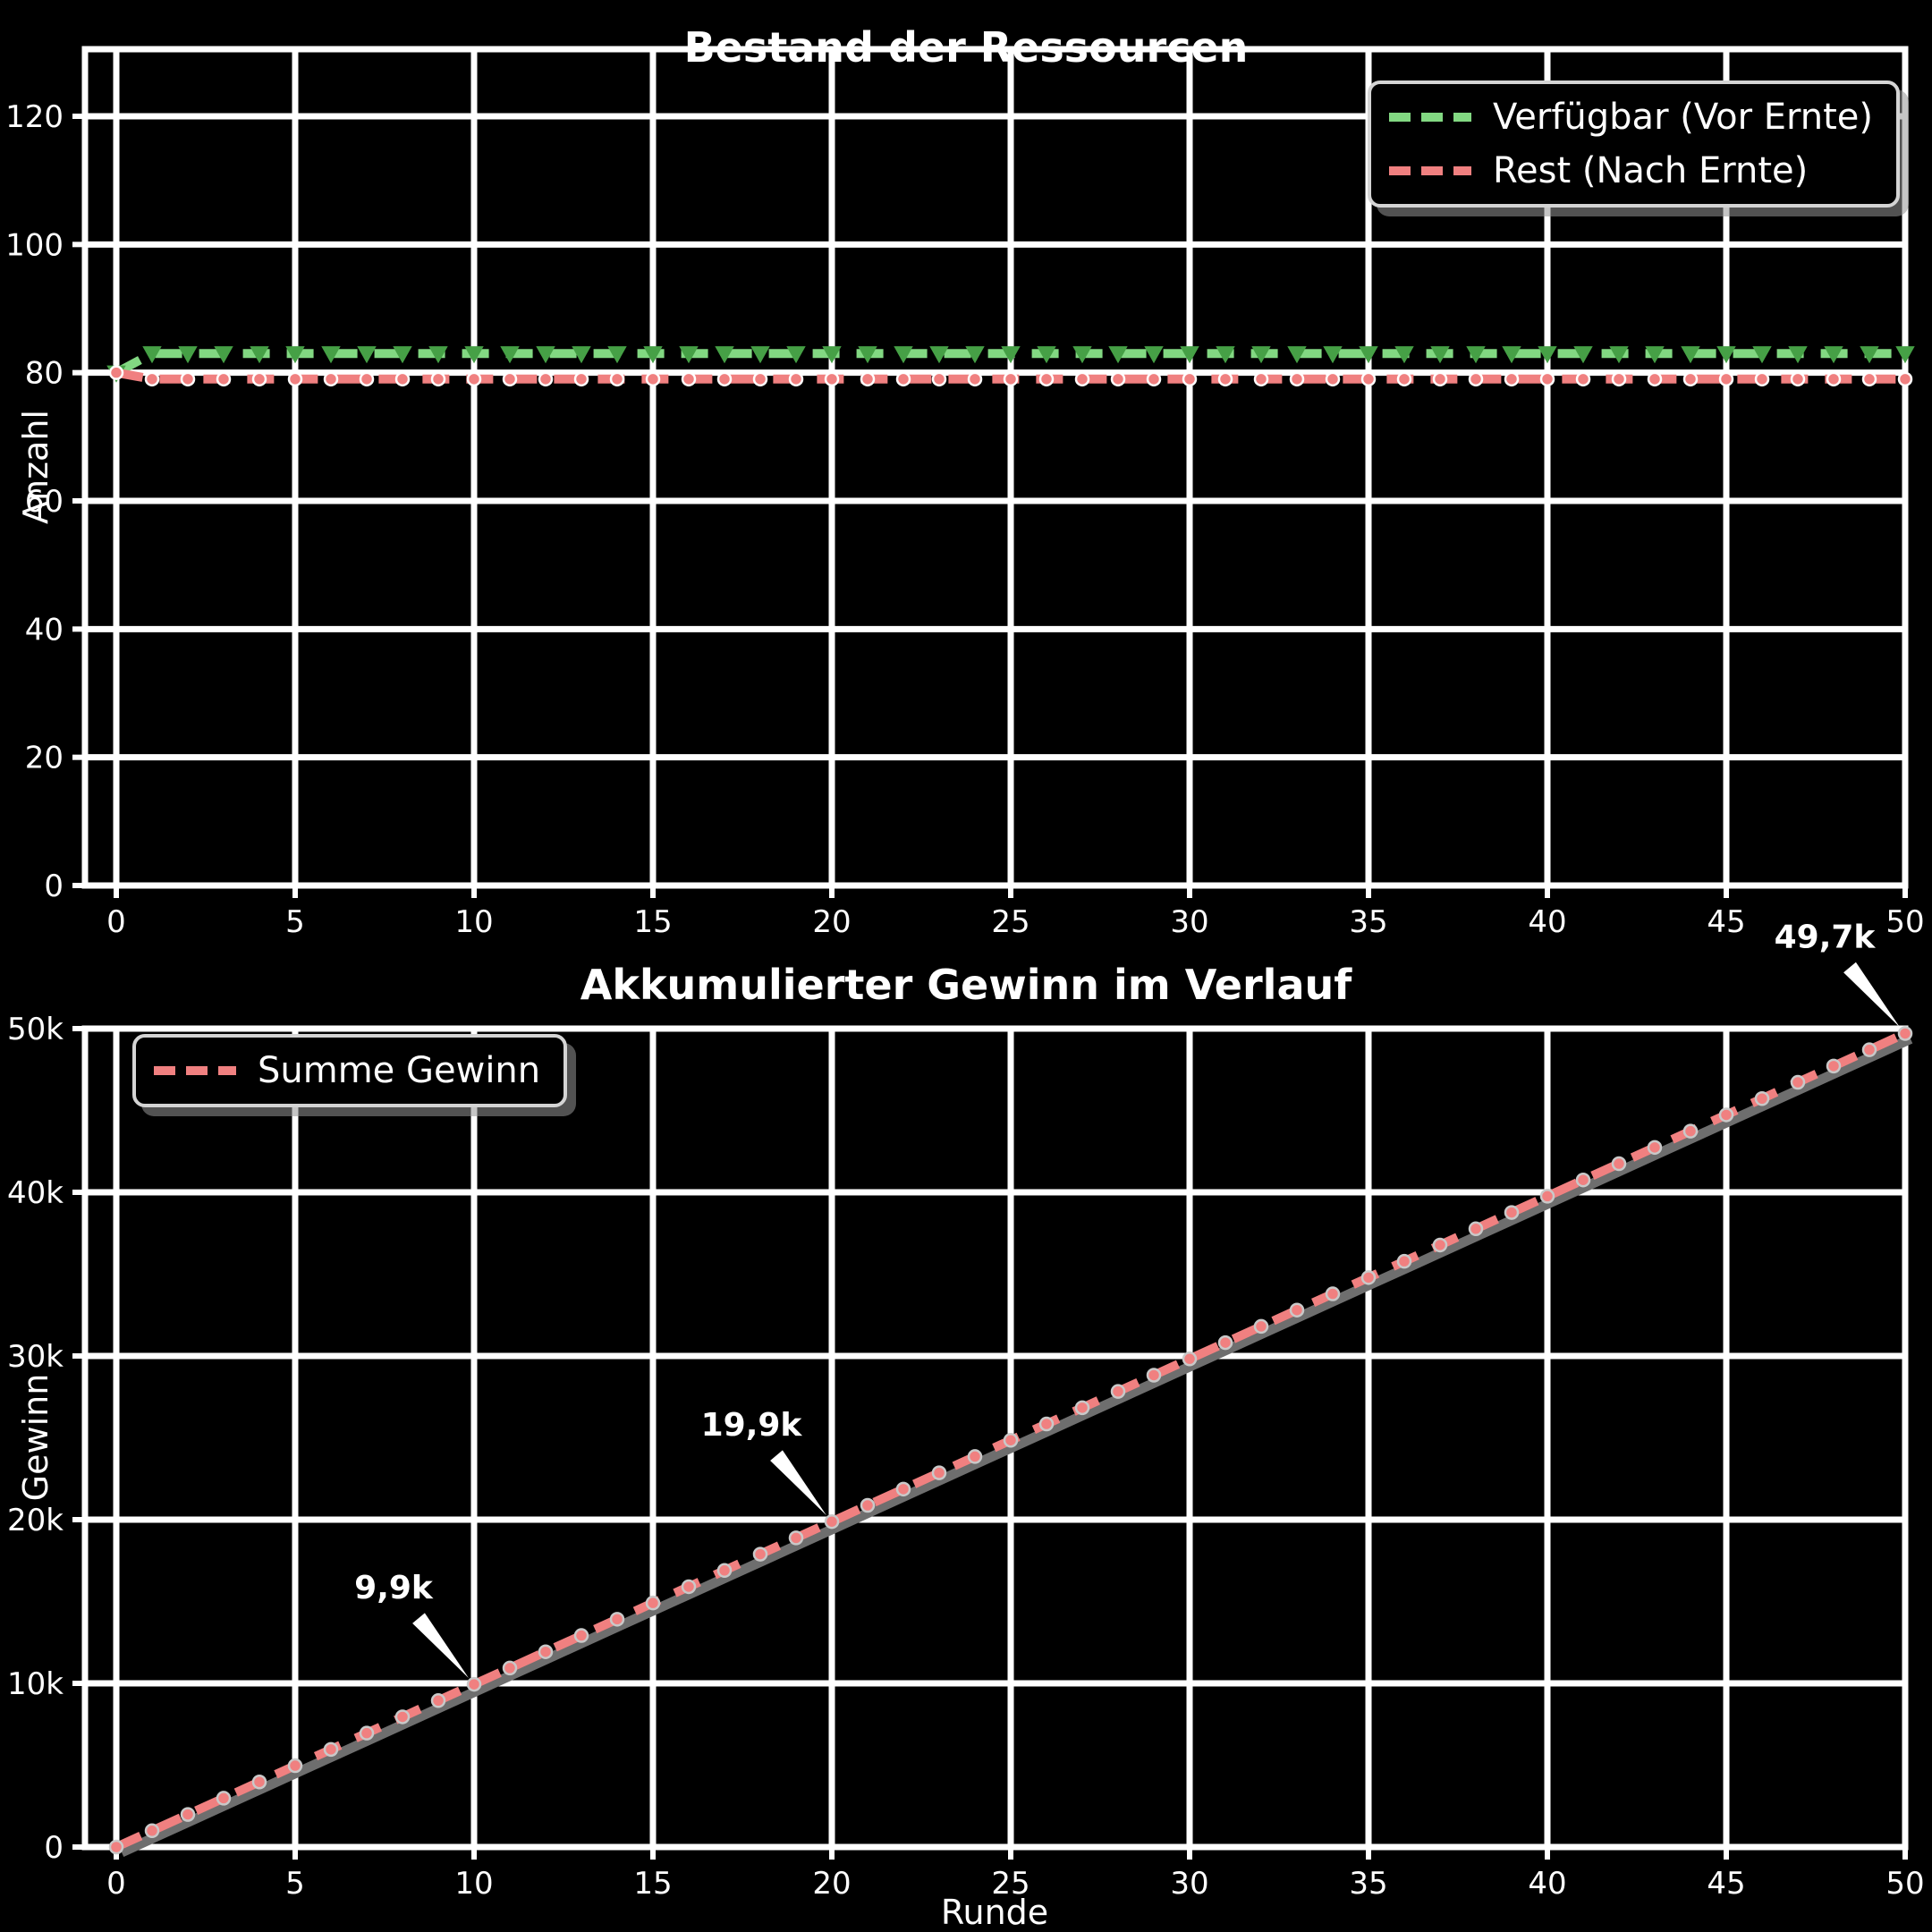  Describe the element at coordinates (966, 47) in the screenshot. I see `top-chart-title: Bestand der Ressourcen` at that location.